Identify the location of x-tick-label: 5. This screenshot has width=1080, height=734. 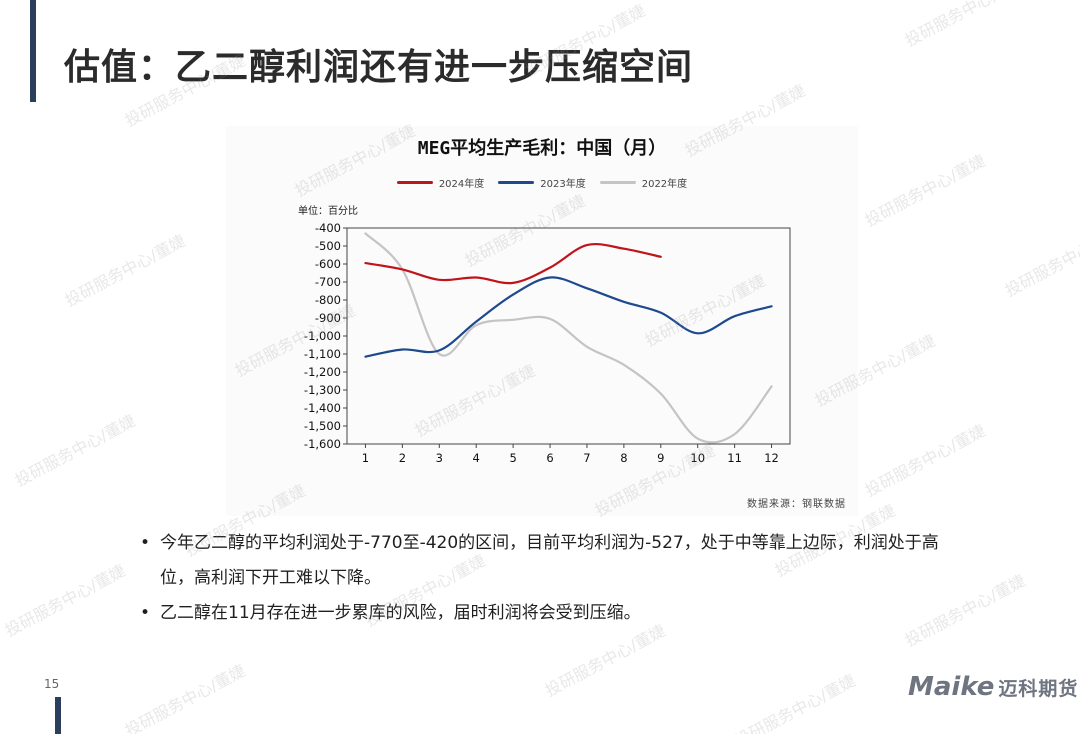
(512, 458).